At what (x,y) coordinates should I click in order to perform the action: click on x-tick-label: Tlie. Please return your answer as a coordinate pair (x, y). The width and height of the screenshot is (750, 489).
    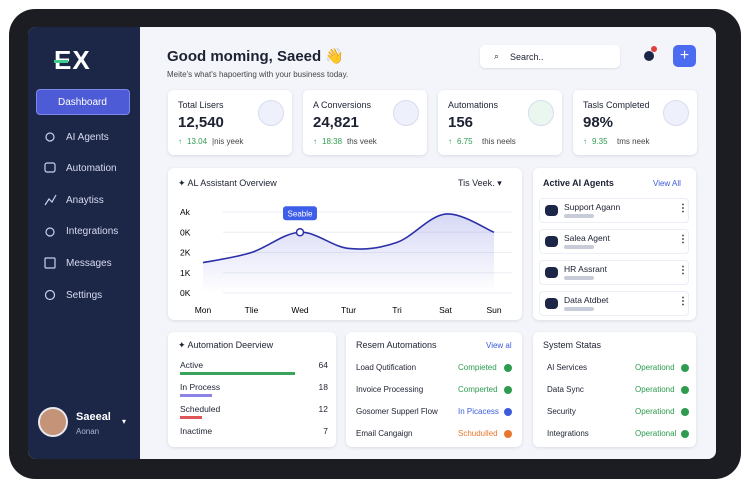
    Looking at the image, I should click on (252, 310).